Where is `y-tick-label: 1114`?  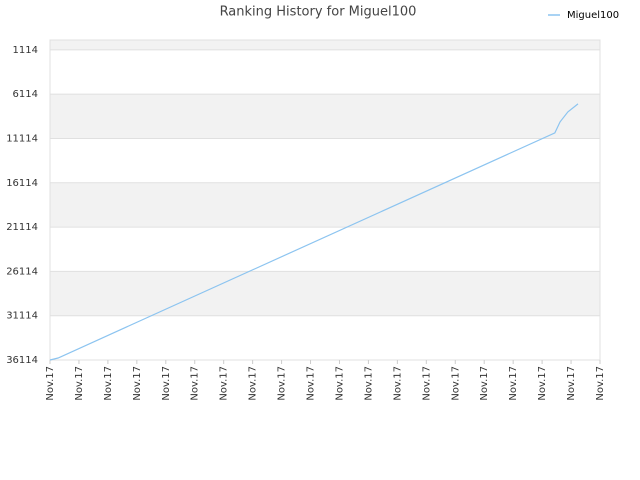 y-tick-label: 1114 is located at coordinates (25, 50).